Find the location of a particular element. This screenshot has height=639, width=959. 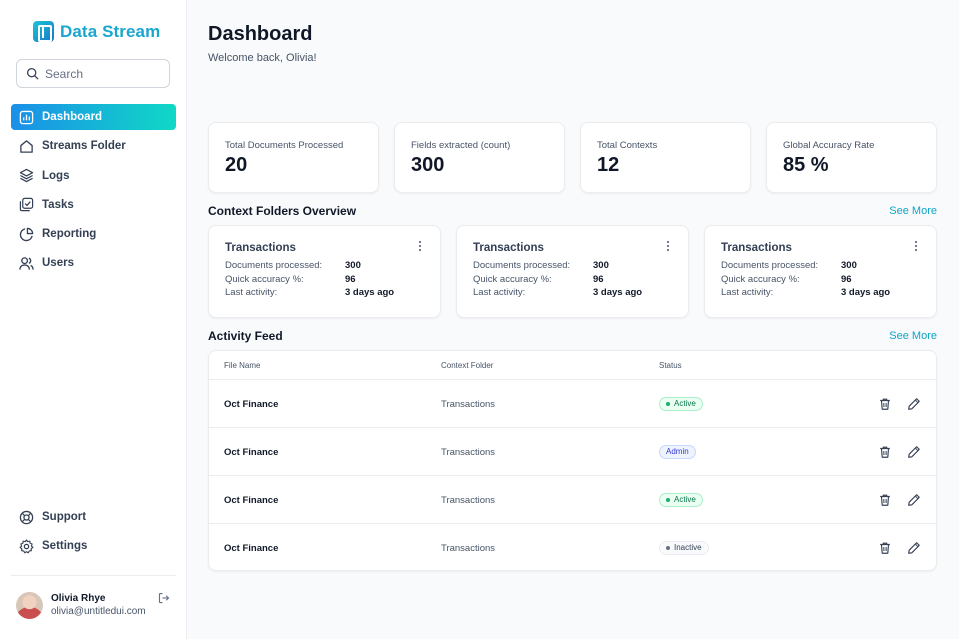

status-label: Active is located at coordinates (685, 403).